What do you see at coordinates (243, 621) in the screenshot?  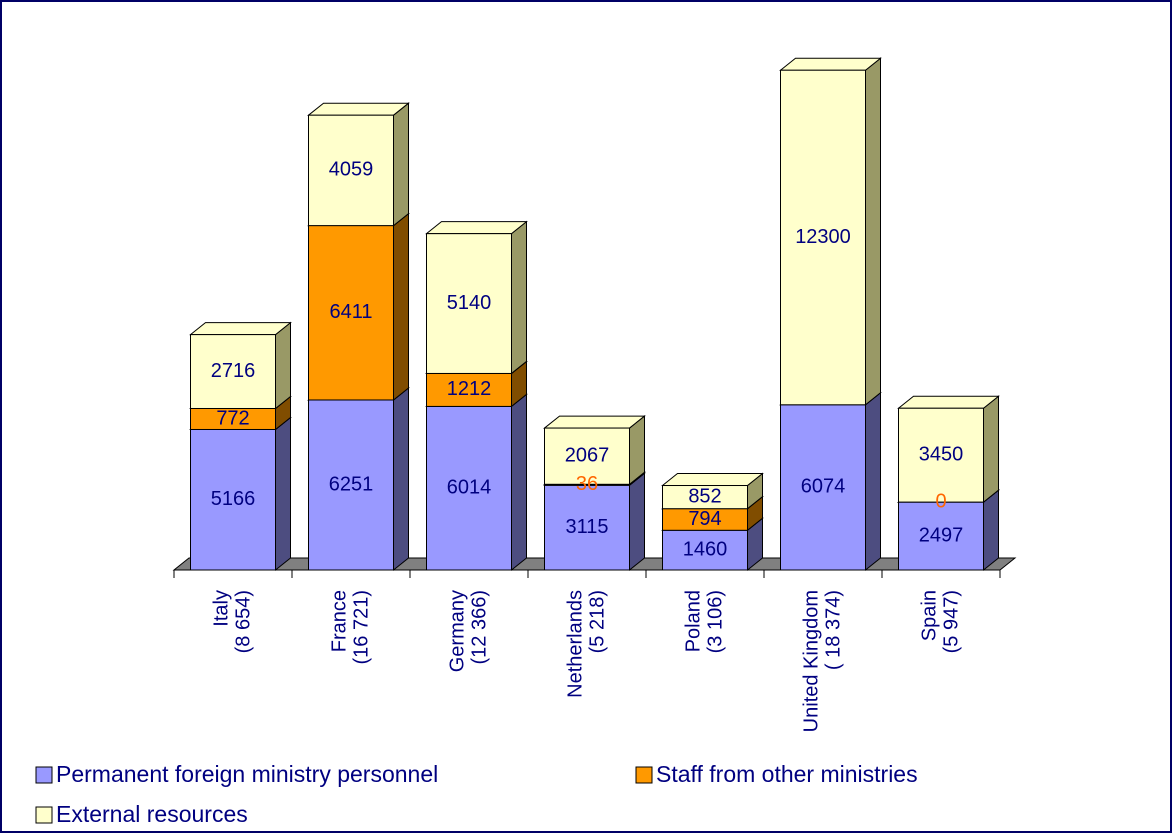 I see `x-tick-label: (8 654)` at bounding box center [243, 621].